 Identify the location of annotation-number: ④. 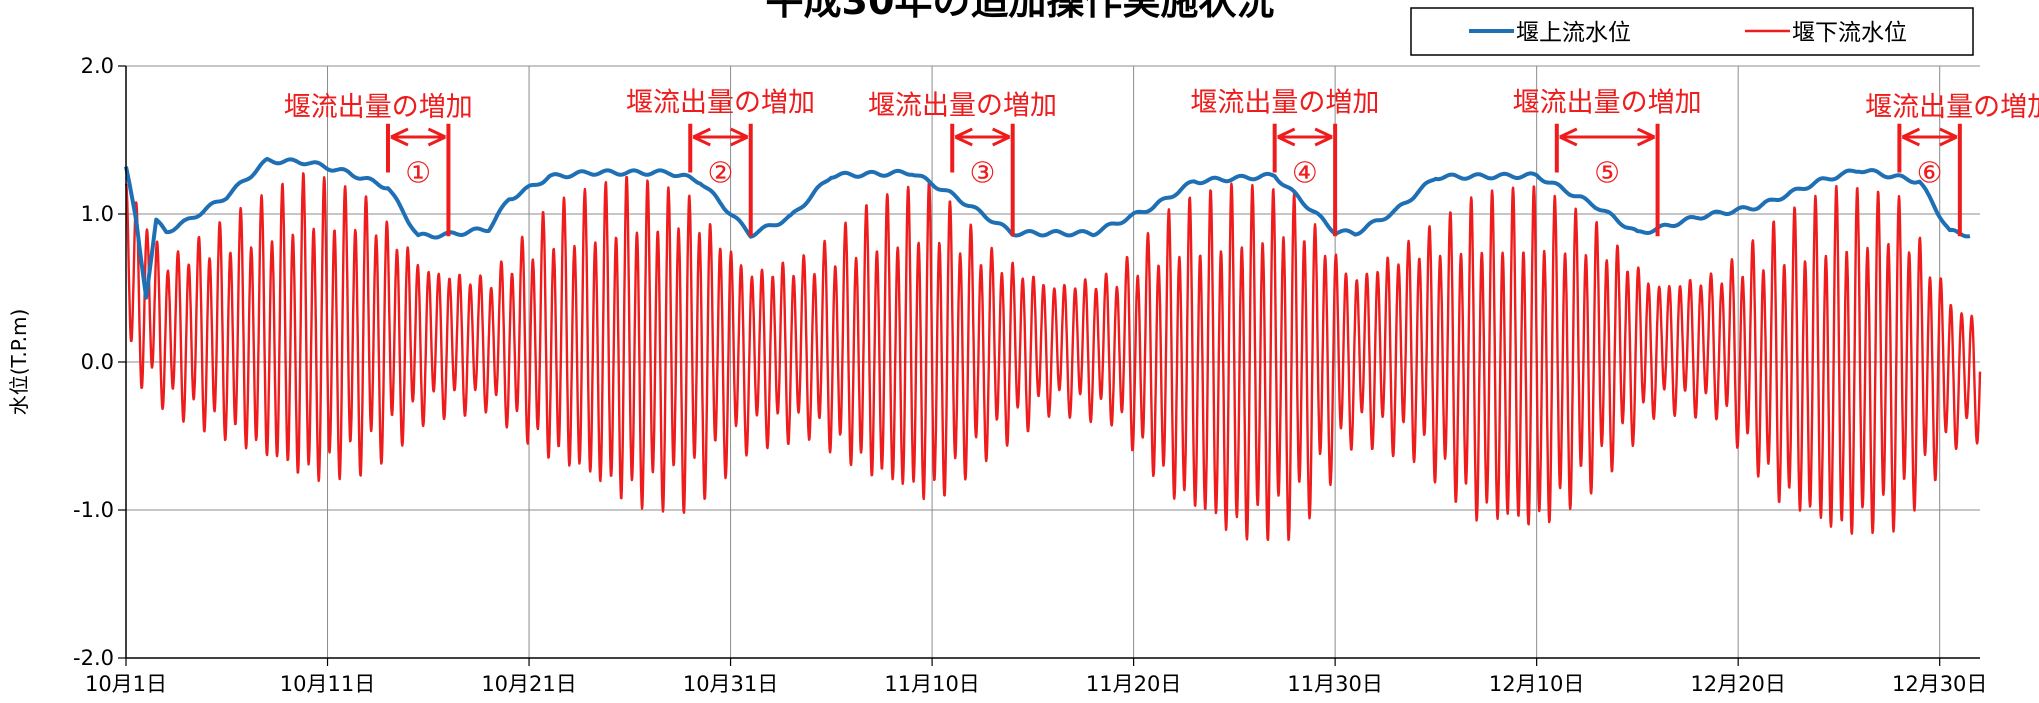
(1305, 173).